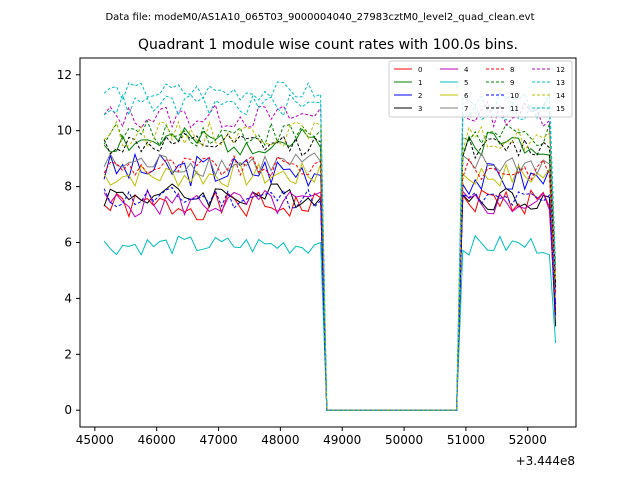 This screenshot has width=640, height=480. What do you see at coordinates (514, 96) in the screenshot?
I see `legend-label-10: 10` at bounding box center [514, 96].